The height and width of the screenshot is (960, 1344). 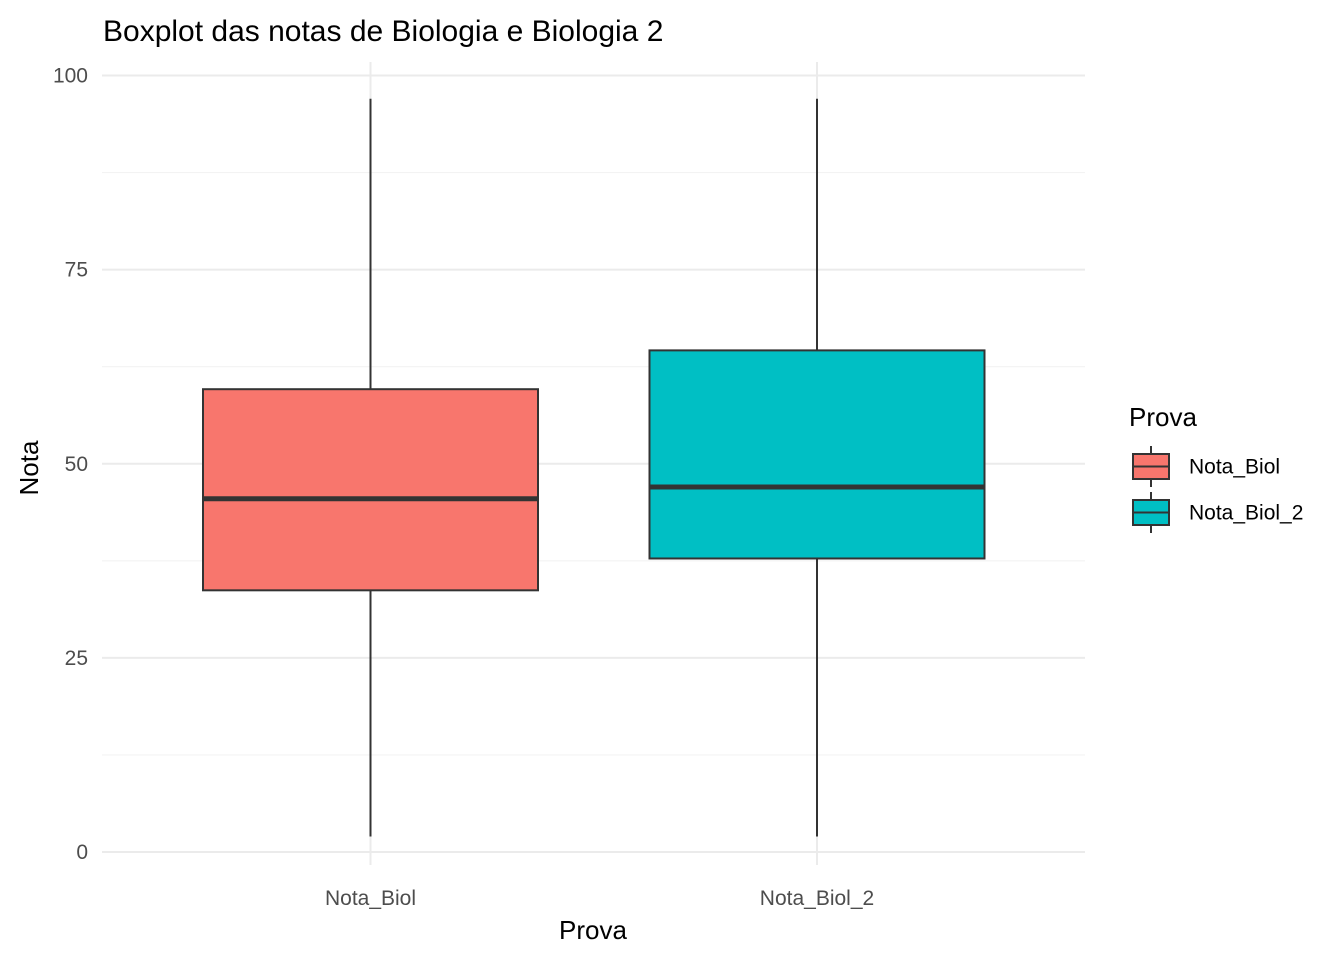 I want to click on x-axis-title: Prova, so click(x=593, y=930).